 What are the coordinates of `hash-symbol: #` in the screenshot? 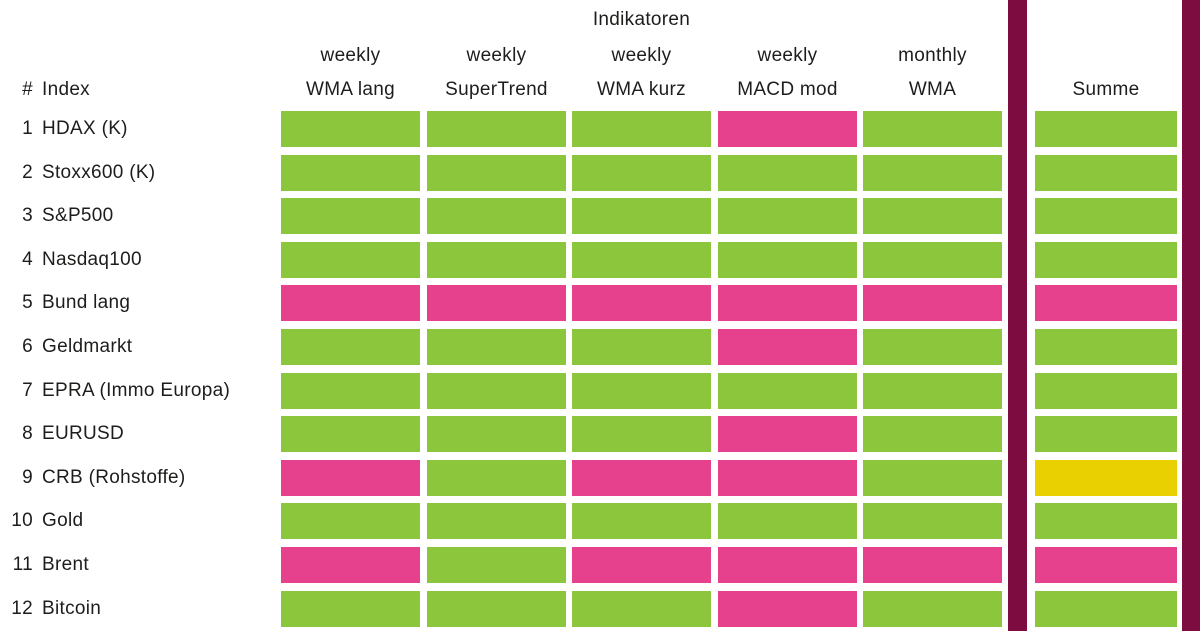 It's located at (27, 89).